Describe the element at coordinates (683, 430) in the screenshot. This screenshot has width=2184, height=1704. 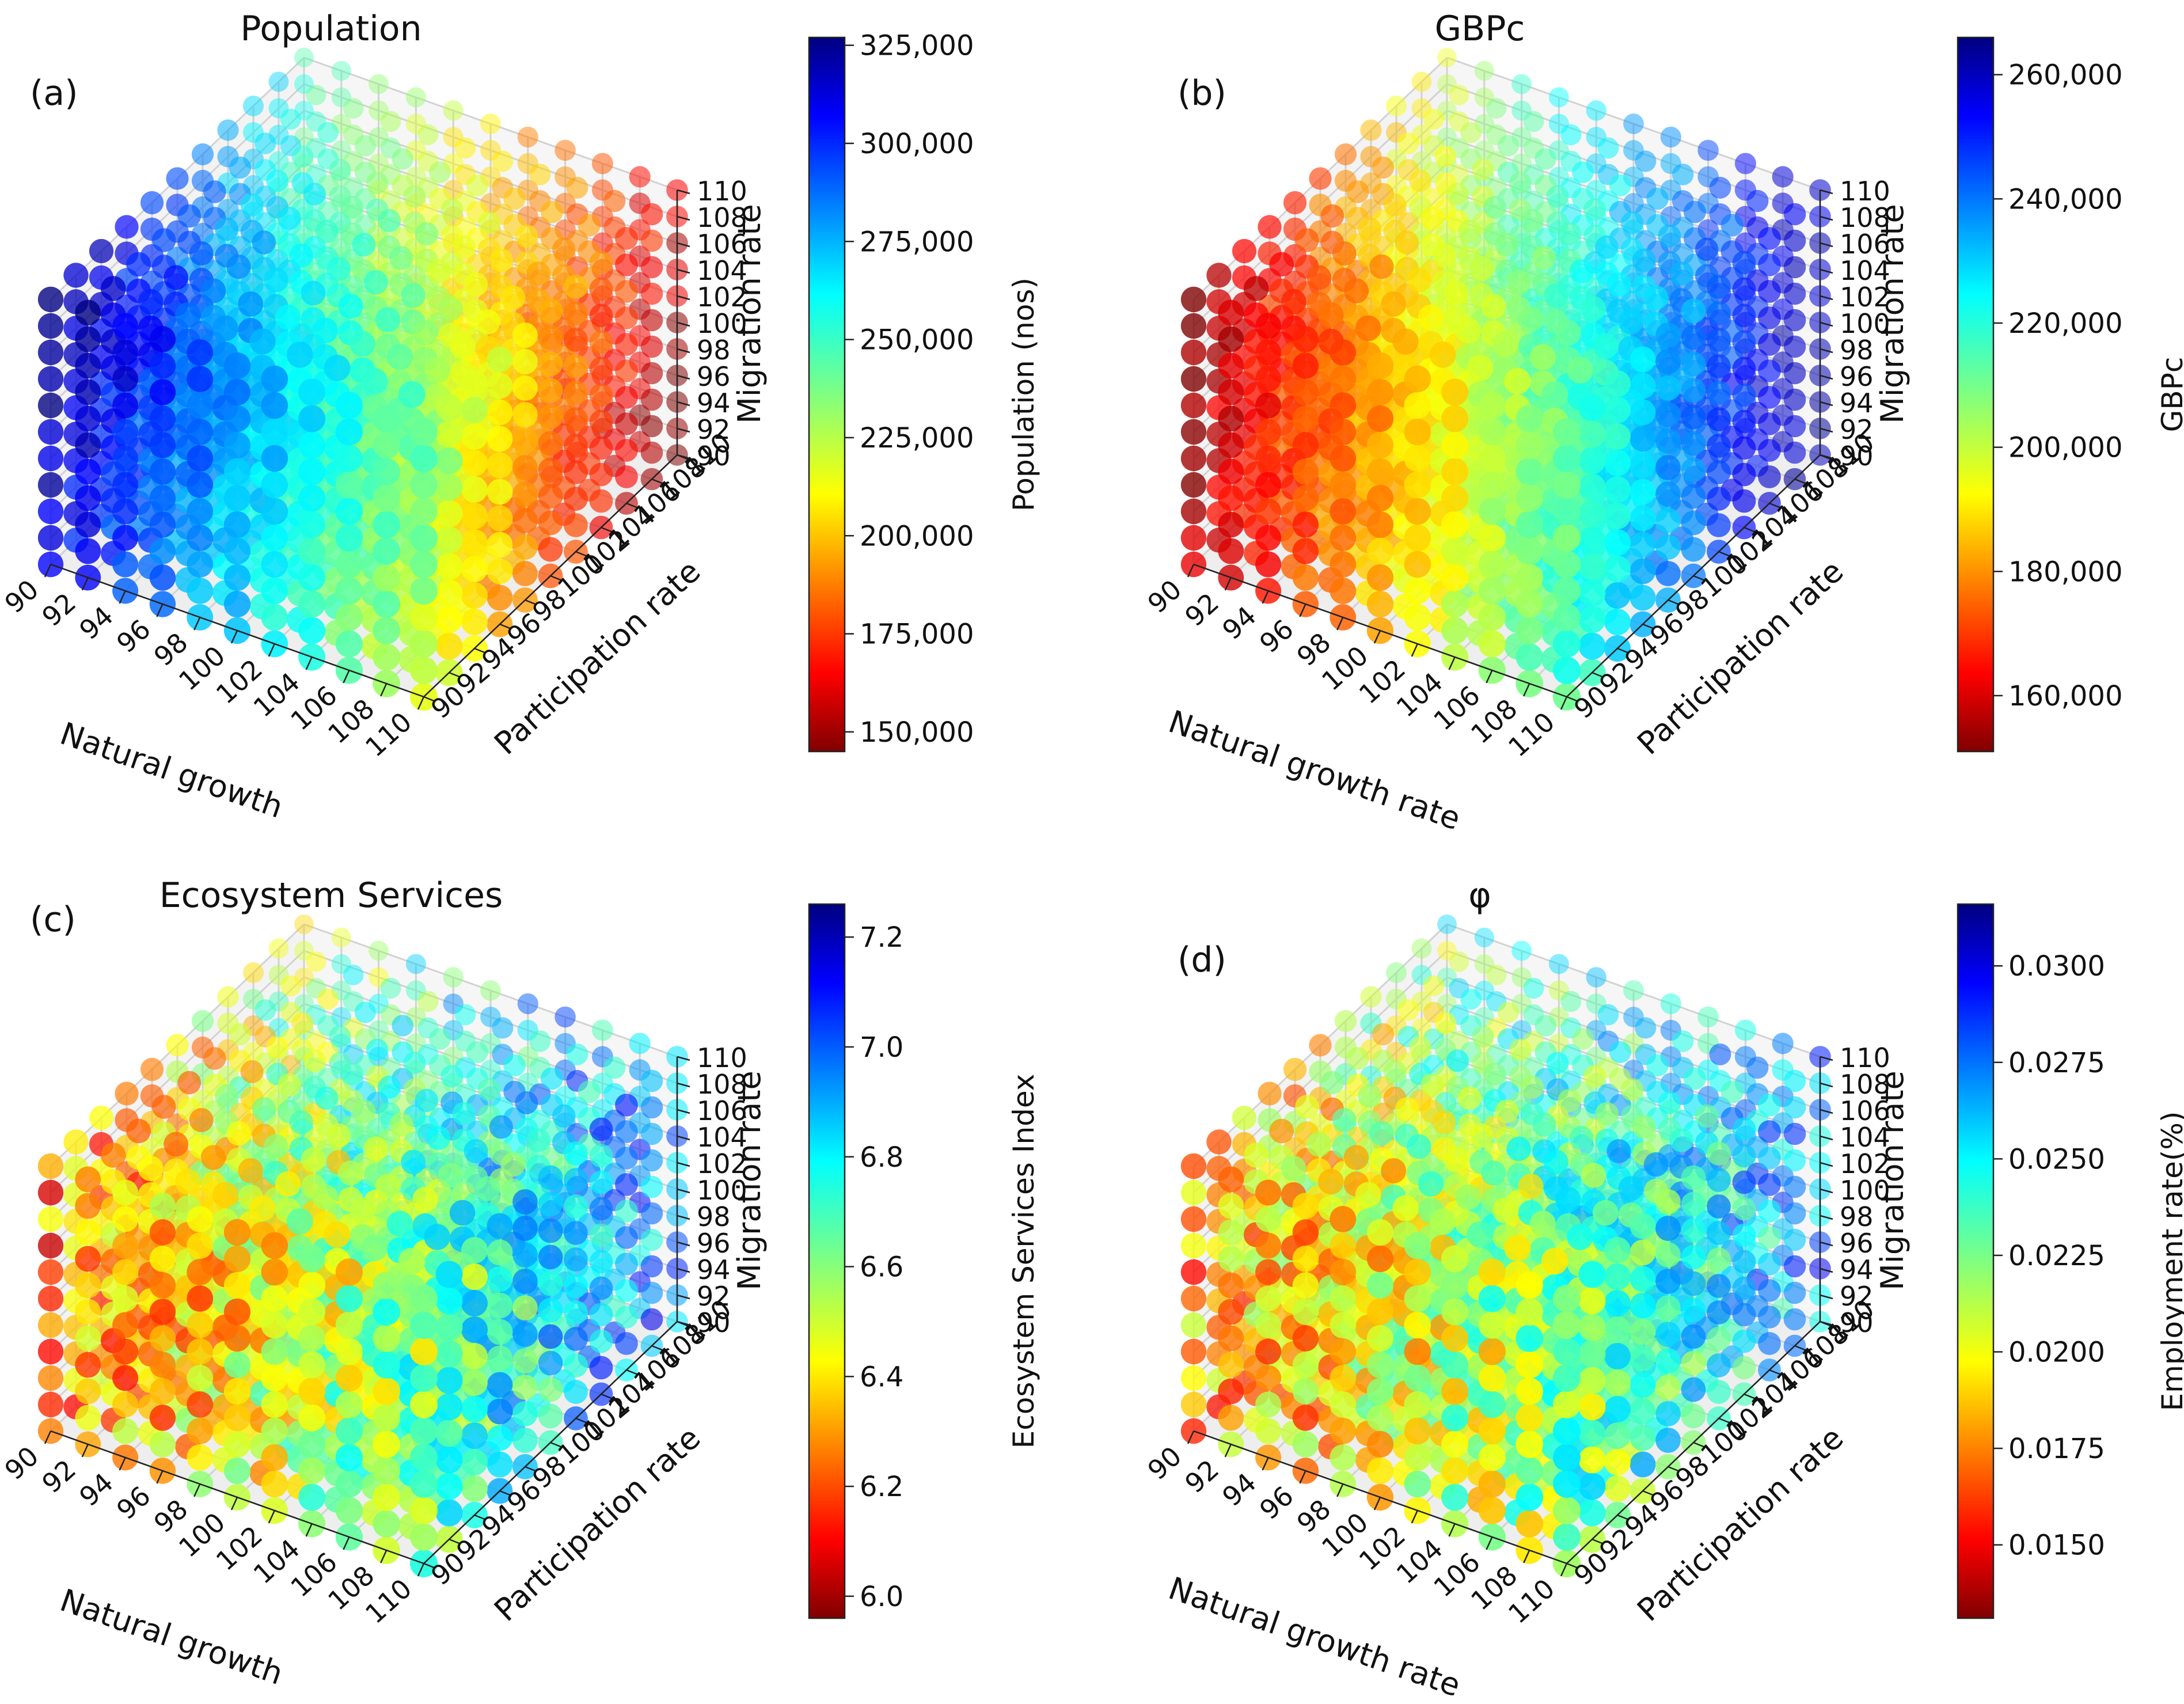
I see `z-tick-mark` at that location.